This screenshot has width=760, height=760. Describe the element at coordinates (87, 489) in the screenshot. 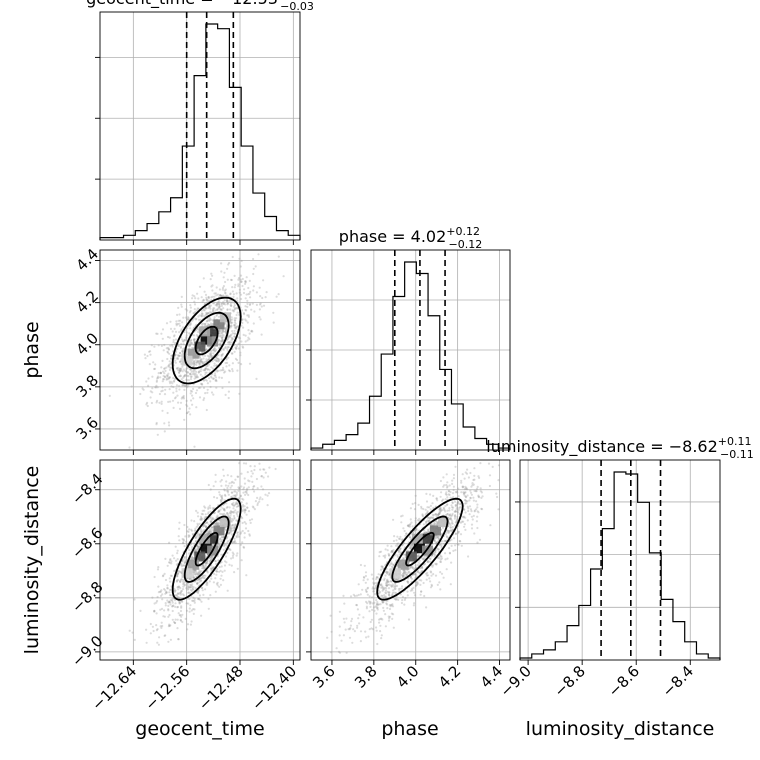

I see `y-tick-label: −8.4` at that location.